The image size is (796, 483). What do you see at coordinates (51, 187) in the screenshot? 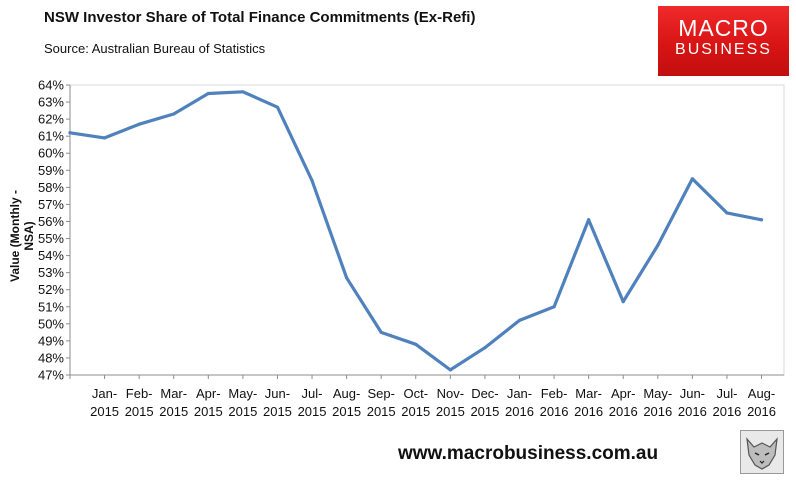
I see `y-tick-label: 58%` at bounding box center [51, 187].